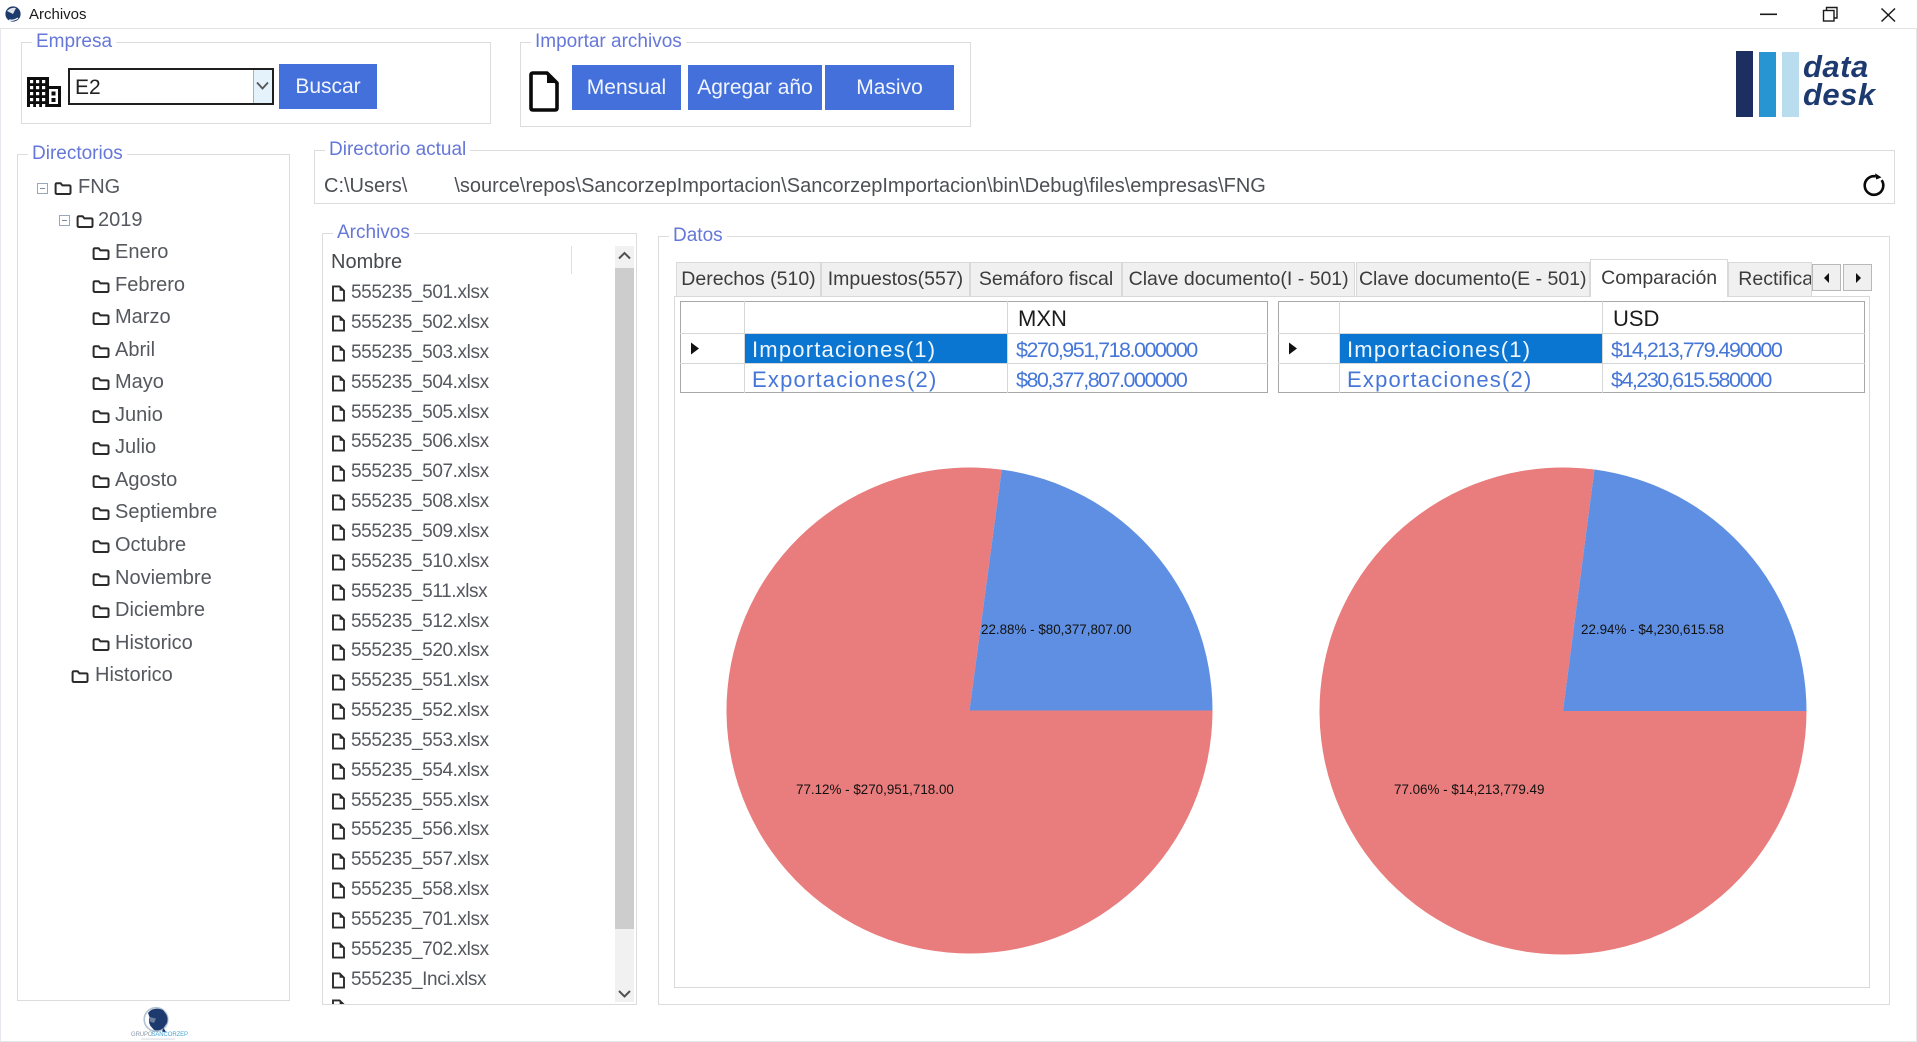  Describe the element at coordinates (170, 1035) in the screenshot. I see `svg-text: SANCORZEP` at that location.